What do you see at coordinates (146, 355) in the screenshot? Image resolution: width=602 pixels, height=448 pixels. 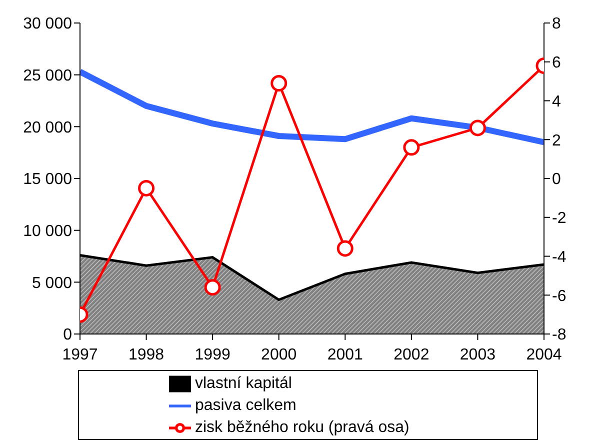 I see `x-tick-label: 1998` at bounding box center [146, 355].